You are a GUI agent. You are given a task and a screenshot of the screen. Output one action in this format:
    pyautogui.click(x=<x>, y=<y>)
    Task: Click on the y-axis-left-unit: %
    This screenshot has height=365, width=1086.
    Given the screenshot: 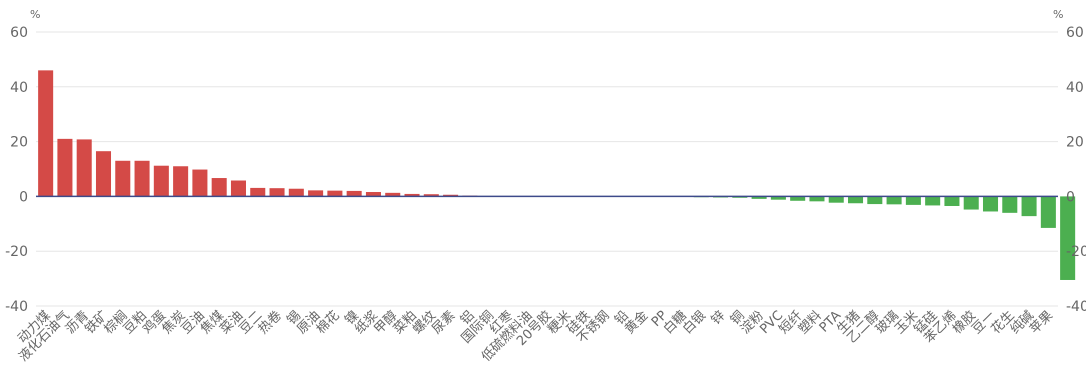 What is the action you would take?
    pyautogui.click(x=35, y=14)
    